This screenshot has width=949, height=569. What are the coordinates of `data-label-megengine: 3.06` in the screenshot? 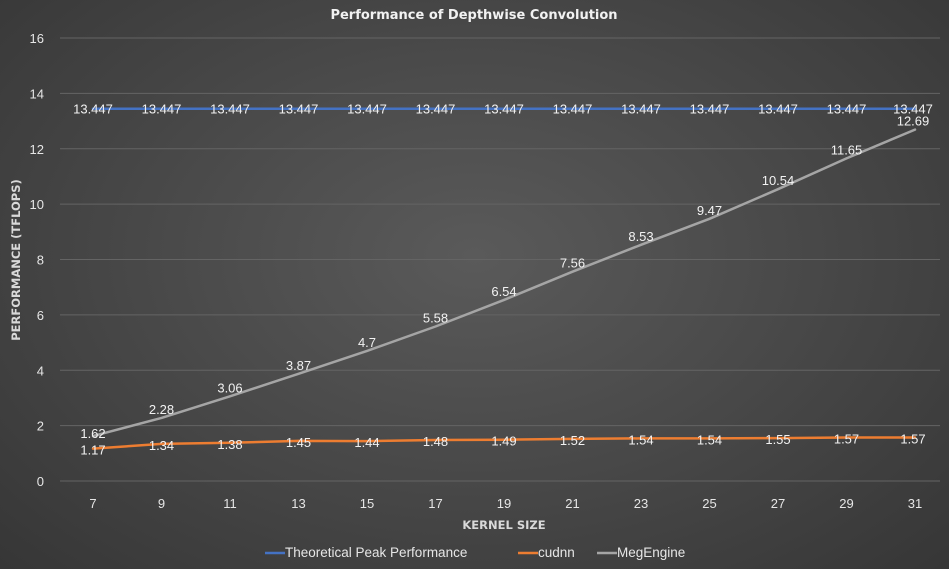 It's located at (229, 387).